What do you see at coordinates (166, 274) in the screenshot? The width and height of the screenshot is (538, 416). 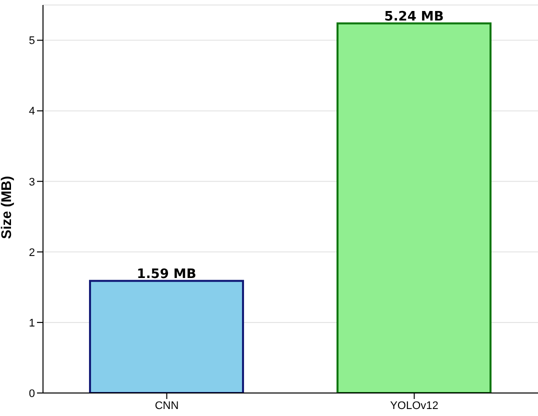 I see `data-label: 1.59 MB` at bounding box center [166, 274].